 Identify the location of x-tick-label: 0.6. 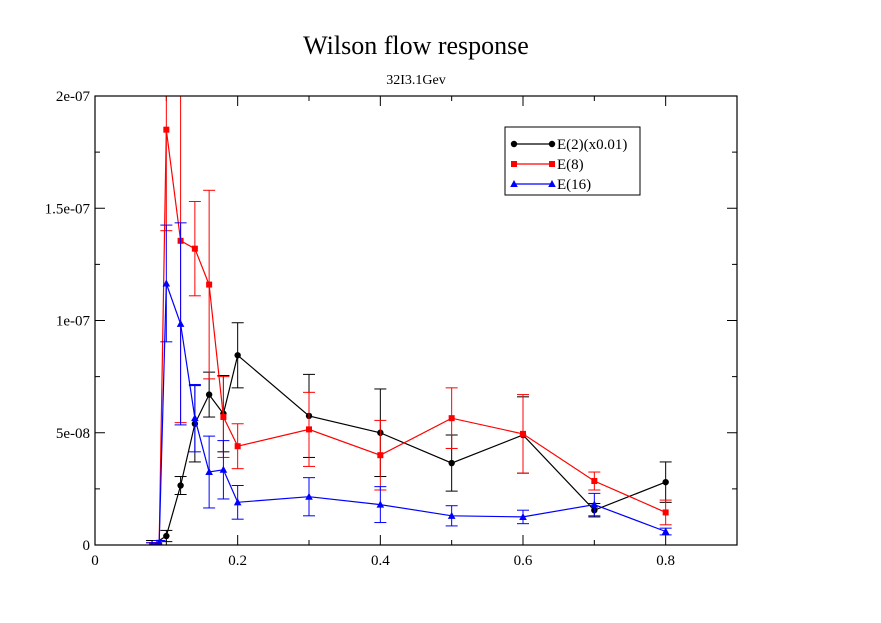
(523, 561).